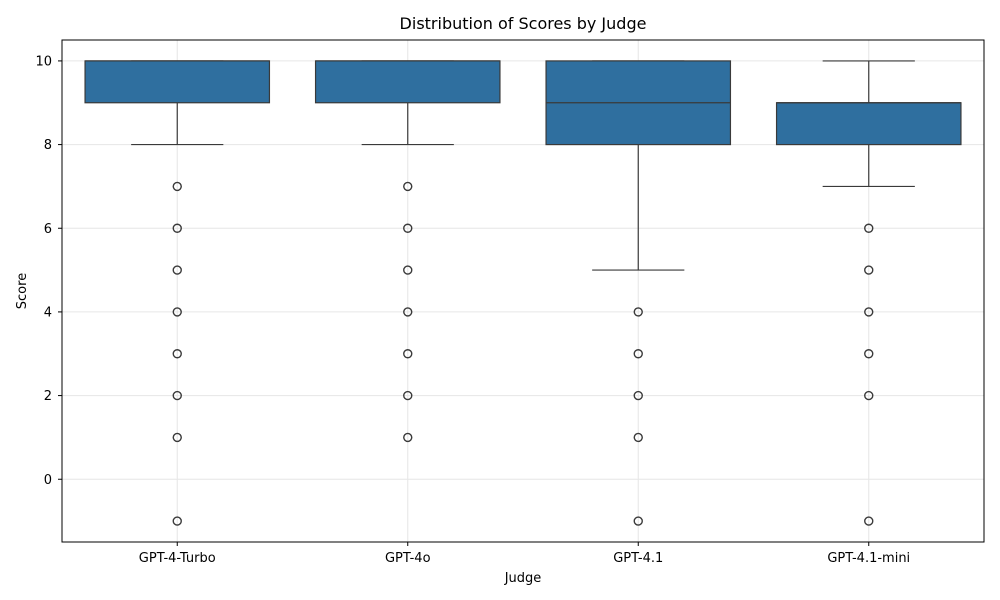 This screenshot has height=600, width=1000. What do you see at coordinates (408, 558) in the screenshot?
I see `x-tick-label: GPT-4o` at bounding box center [408, 558].